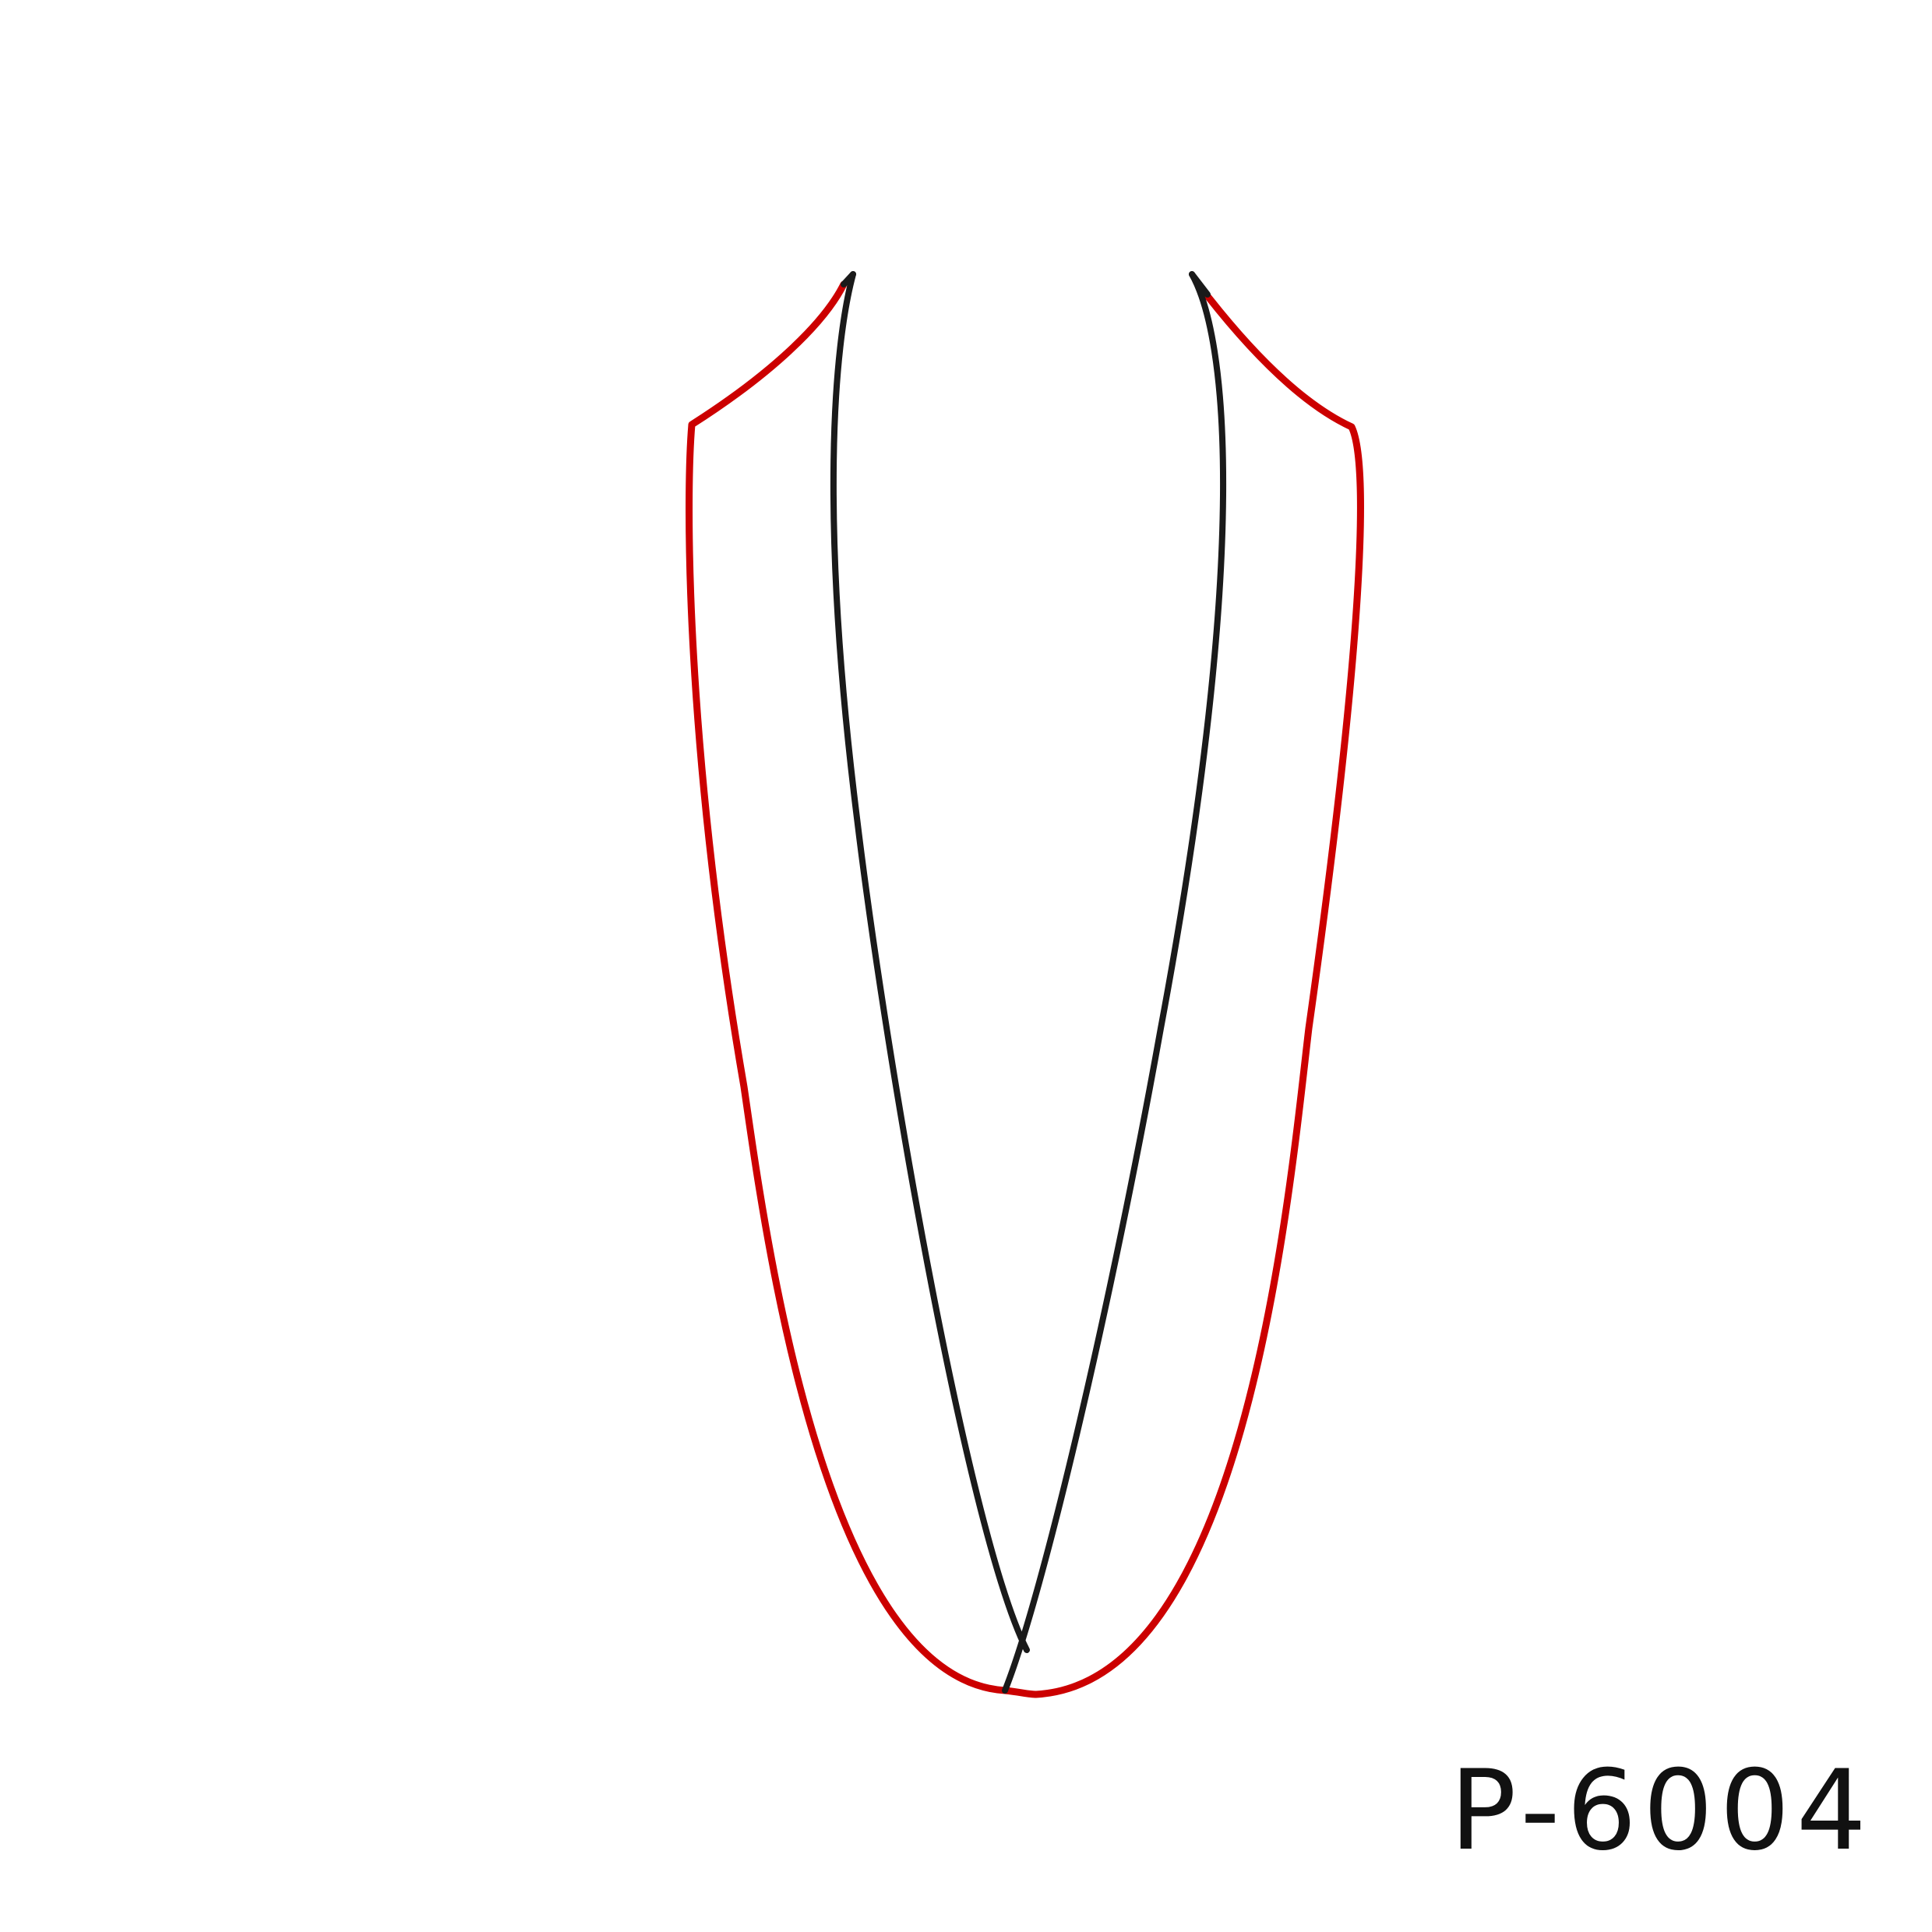 This screenshot has height=1932, width=1932. I want to click on inner-line-left-black, so click(930, 962).